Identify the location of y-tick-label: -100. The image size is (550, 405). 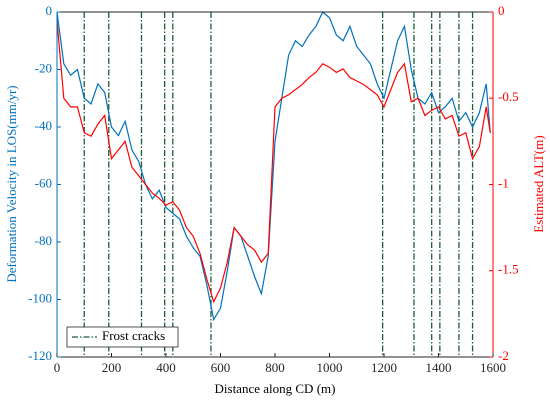
(40, 297).